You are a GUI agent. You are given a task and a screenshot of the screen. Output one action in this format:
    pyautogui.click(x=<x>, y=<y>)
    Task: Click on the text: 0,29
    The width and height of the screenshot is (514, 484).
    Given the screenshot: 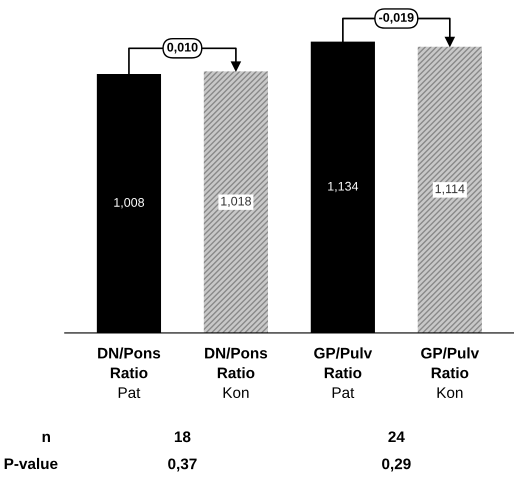 What is the action you would take?
    pyautogui.click(x=396, y=465)
    